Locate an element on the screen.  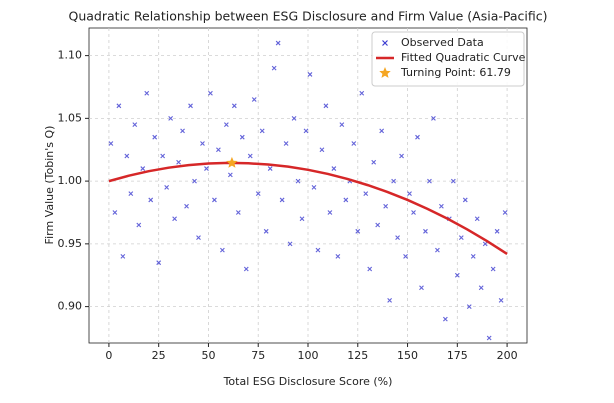
x-tick-label: 150 is located at coordinates (407, 355).